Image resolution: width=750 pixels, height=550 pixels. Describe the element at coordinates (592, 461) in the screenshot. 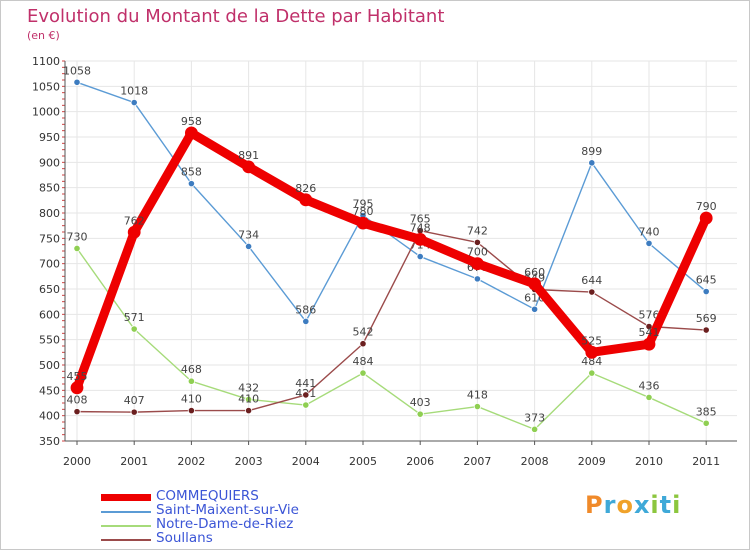

I see `x-tick-label: 2009` at that location.